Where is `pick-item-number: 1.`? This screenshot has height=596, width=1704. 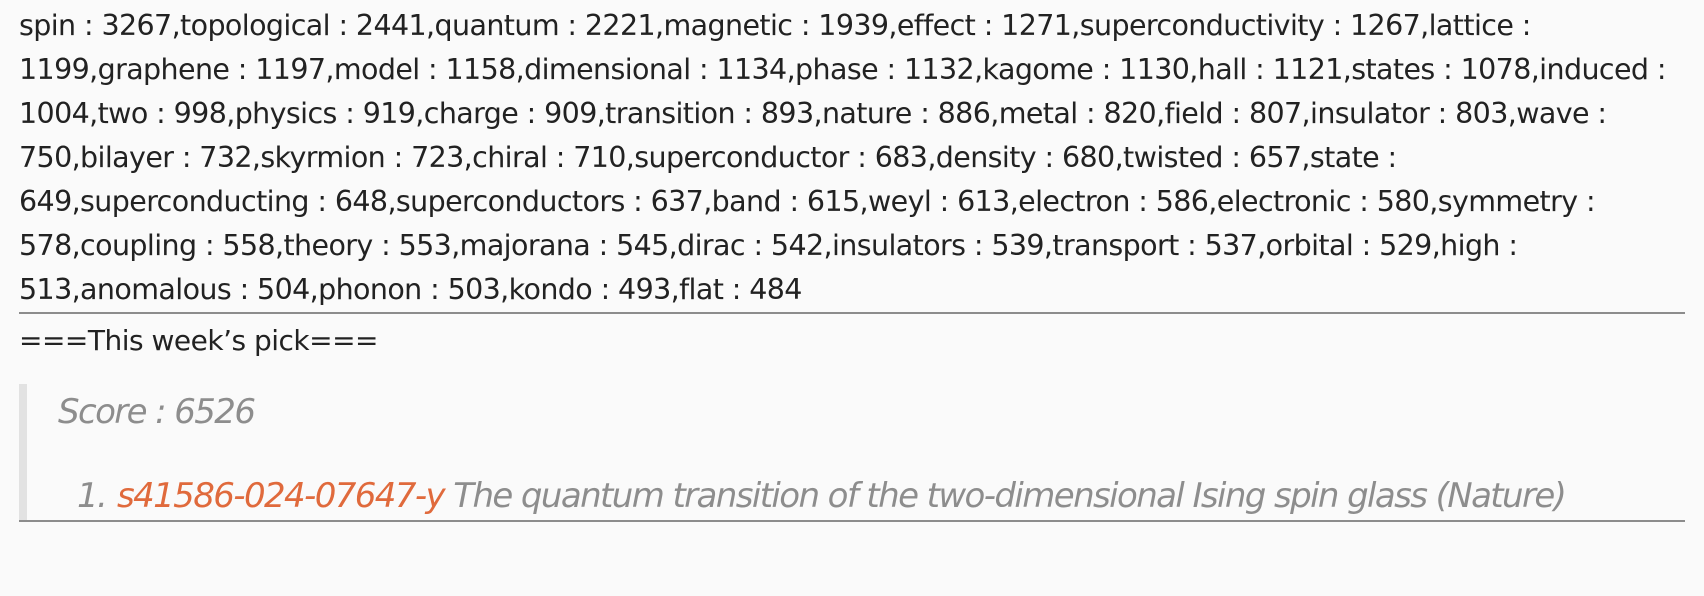 pick-item-number: 1. is located at coordinates (92, 496).